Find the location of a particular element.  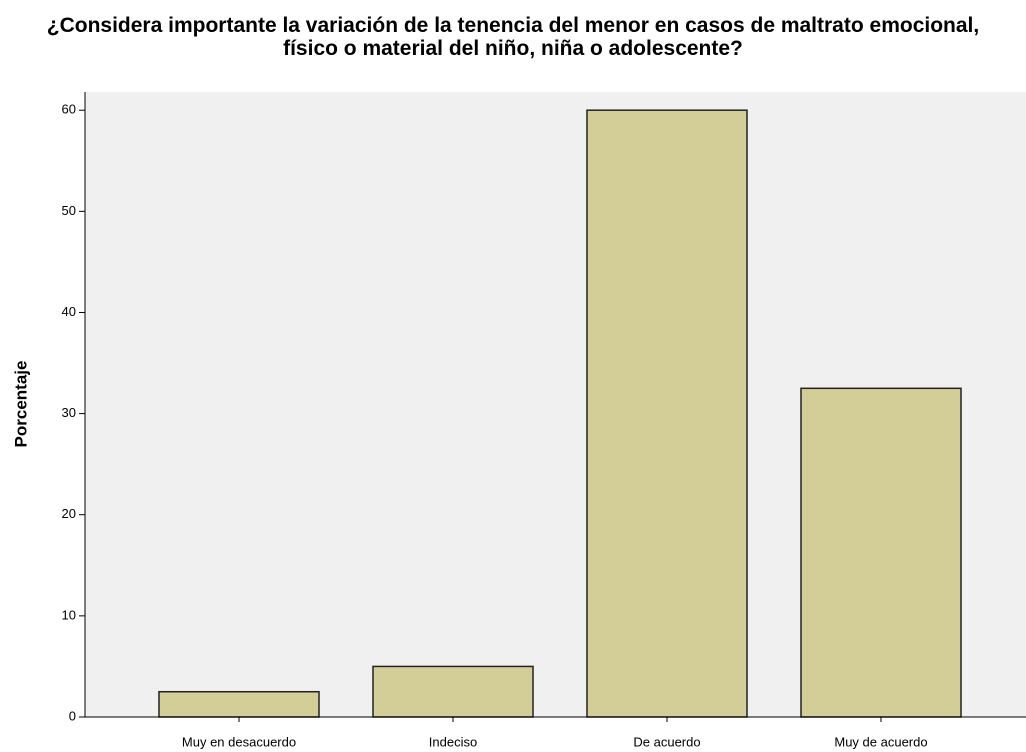

y-axis-label: Porcentaje is located at coordinates (20, 404).